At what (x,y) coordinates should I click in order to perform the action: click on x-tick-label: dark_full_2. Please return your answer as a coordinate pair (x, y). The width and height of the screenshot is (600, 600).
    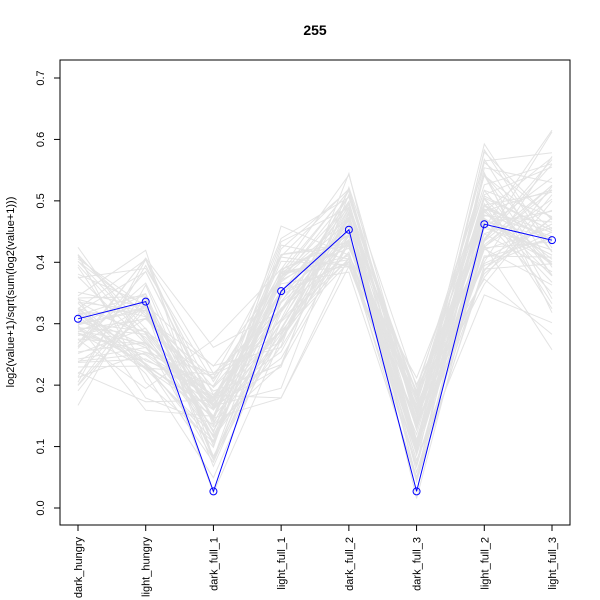
    Looking at the image, I should click on (350, 564).